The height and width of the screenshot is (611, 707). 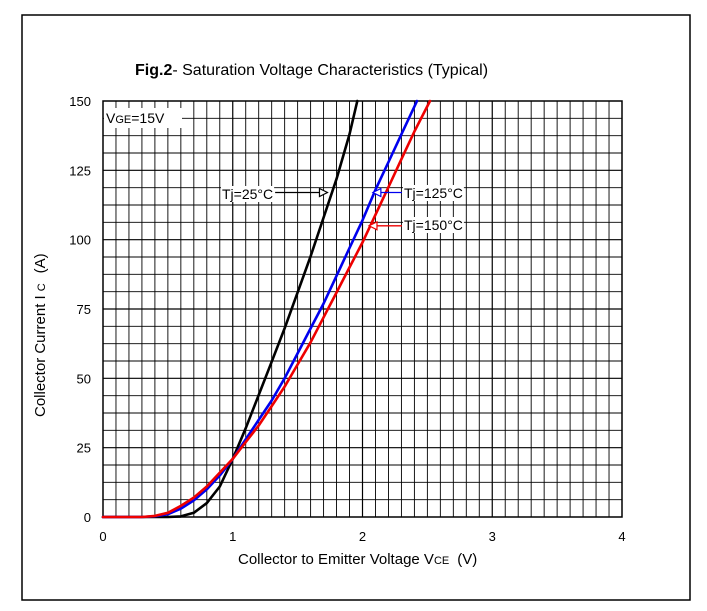 I want to click on condition-label: VGE=15V, so click(x=135, y=118).